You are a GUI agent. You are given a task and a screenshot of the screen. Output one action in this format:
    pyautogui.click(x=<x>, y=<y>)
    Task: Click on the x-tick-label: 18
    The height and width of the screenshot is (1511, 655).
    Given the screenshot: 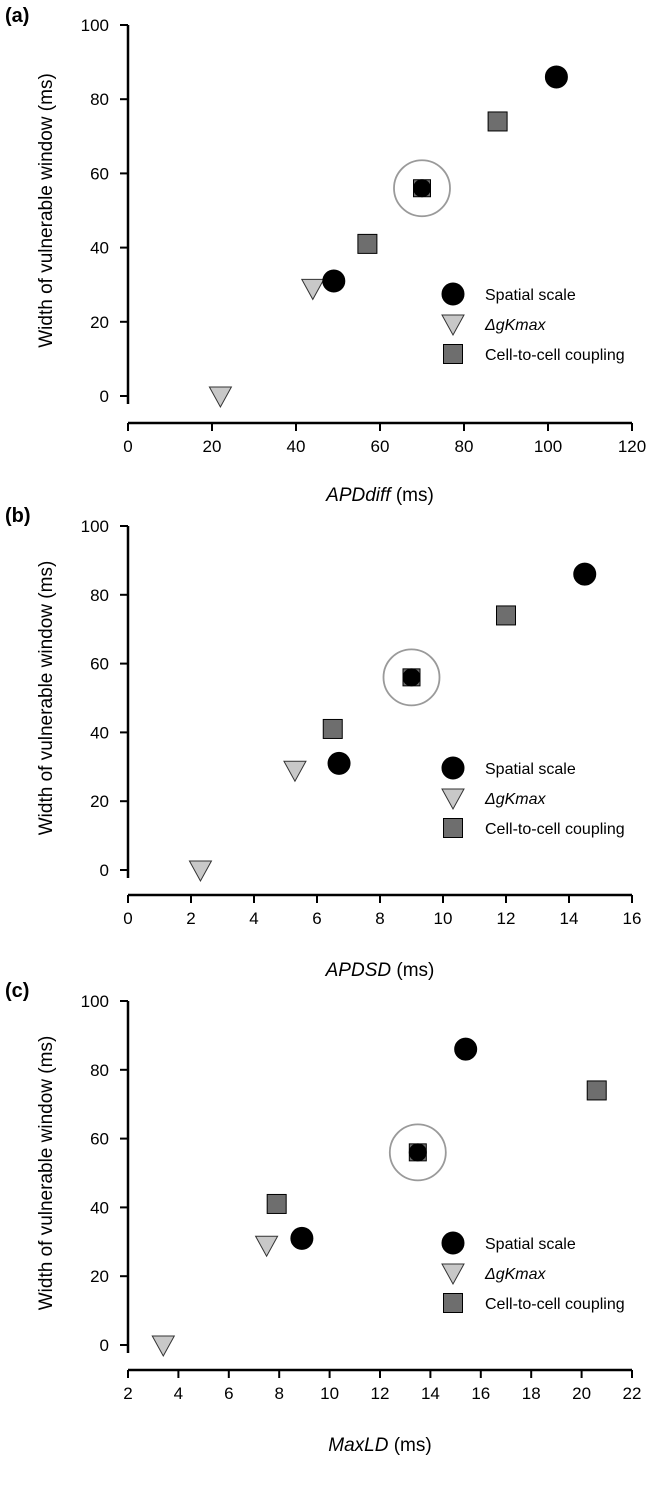 What is the action you would take?
    pyautogui.click(x=531, y=1393)
    